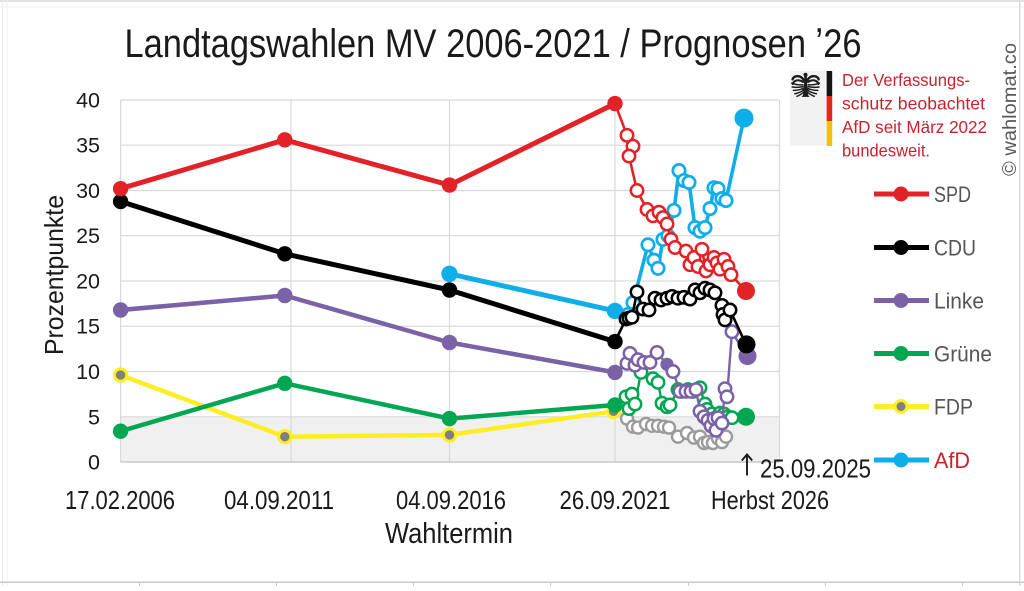  What do you see at coordinates (955, 248) in the screenshot?
I see `svg-text: CDU` at bounding box center [955, 248].